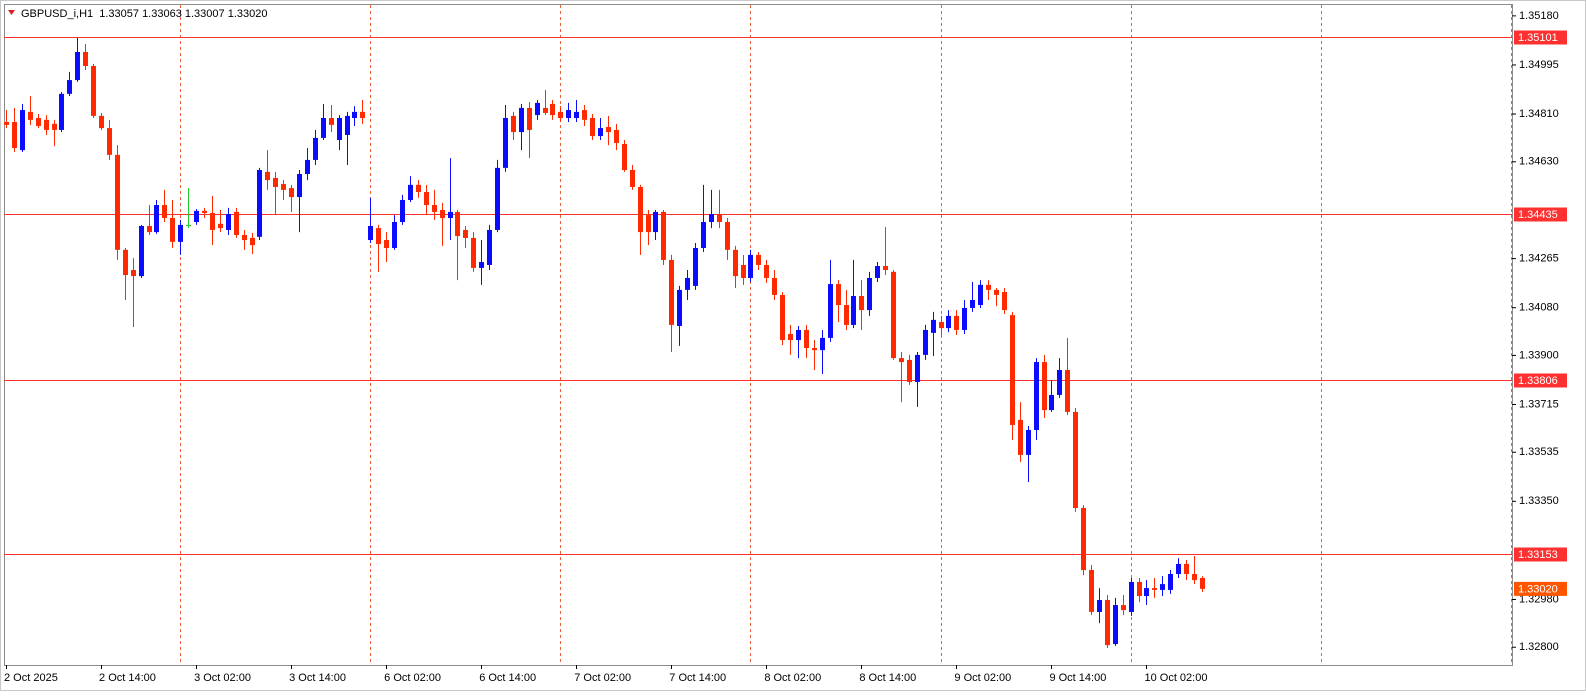 This screenshot has width=1586, height=700. I want to click on y-tick-label: 1.34080, so click(1539, 308).